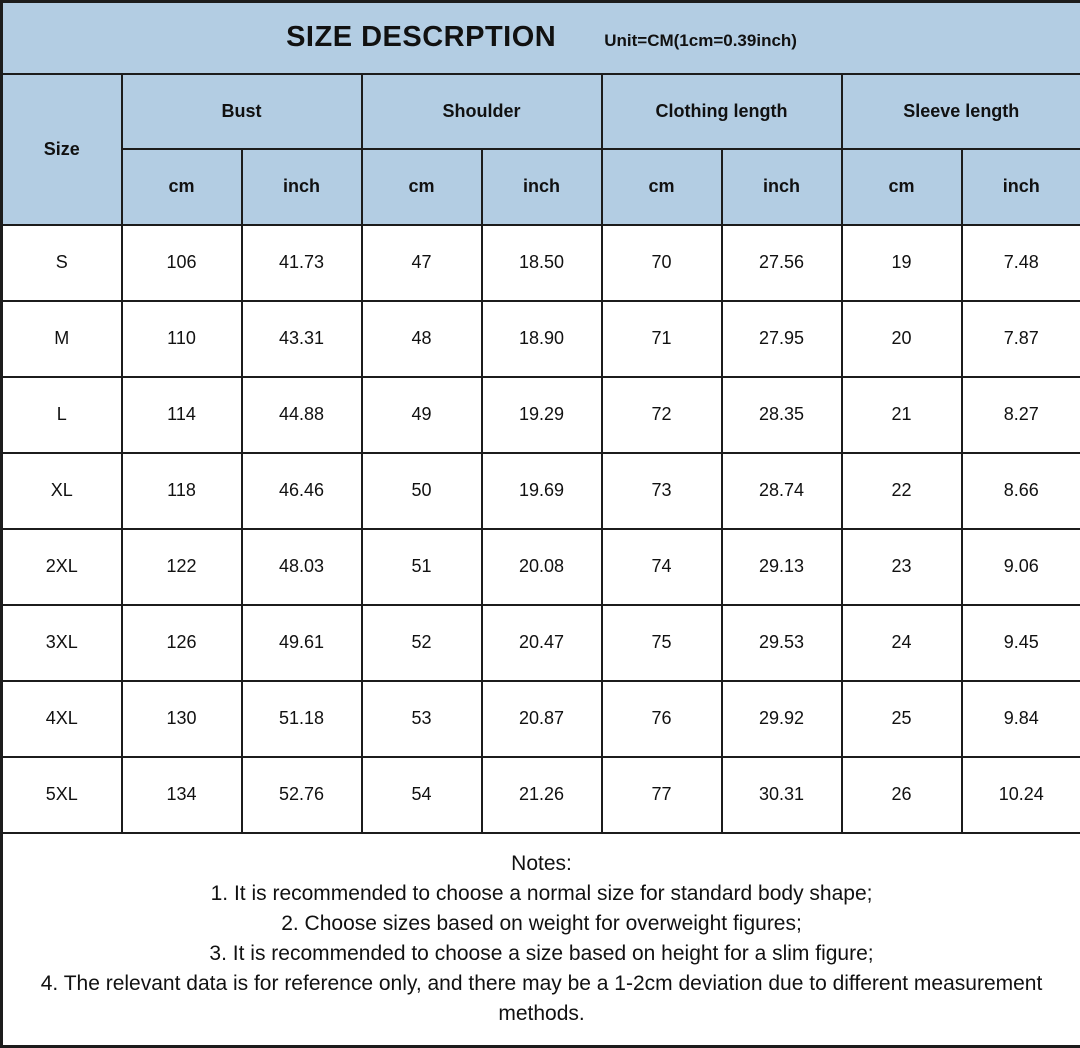 The image size is (1080, 1048). I want to click on sleeve-length-inch-cell: 8.27, so click(1020, 414).